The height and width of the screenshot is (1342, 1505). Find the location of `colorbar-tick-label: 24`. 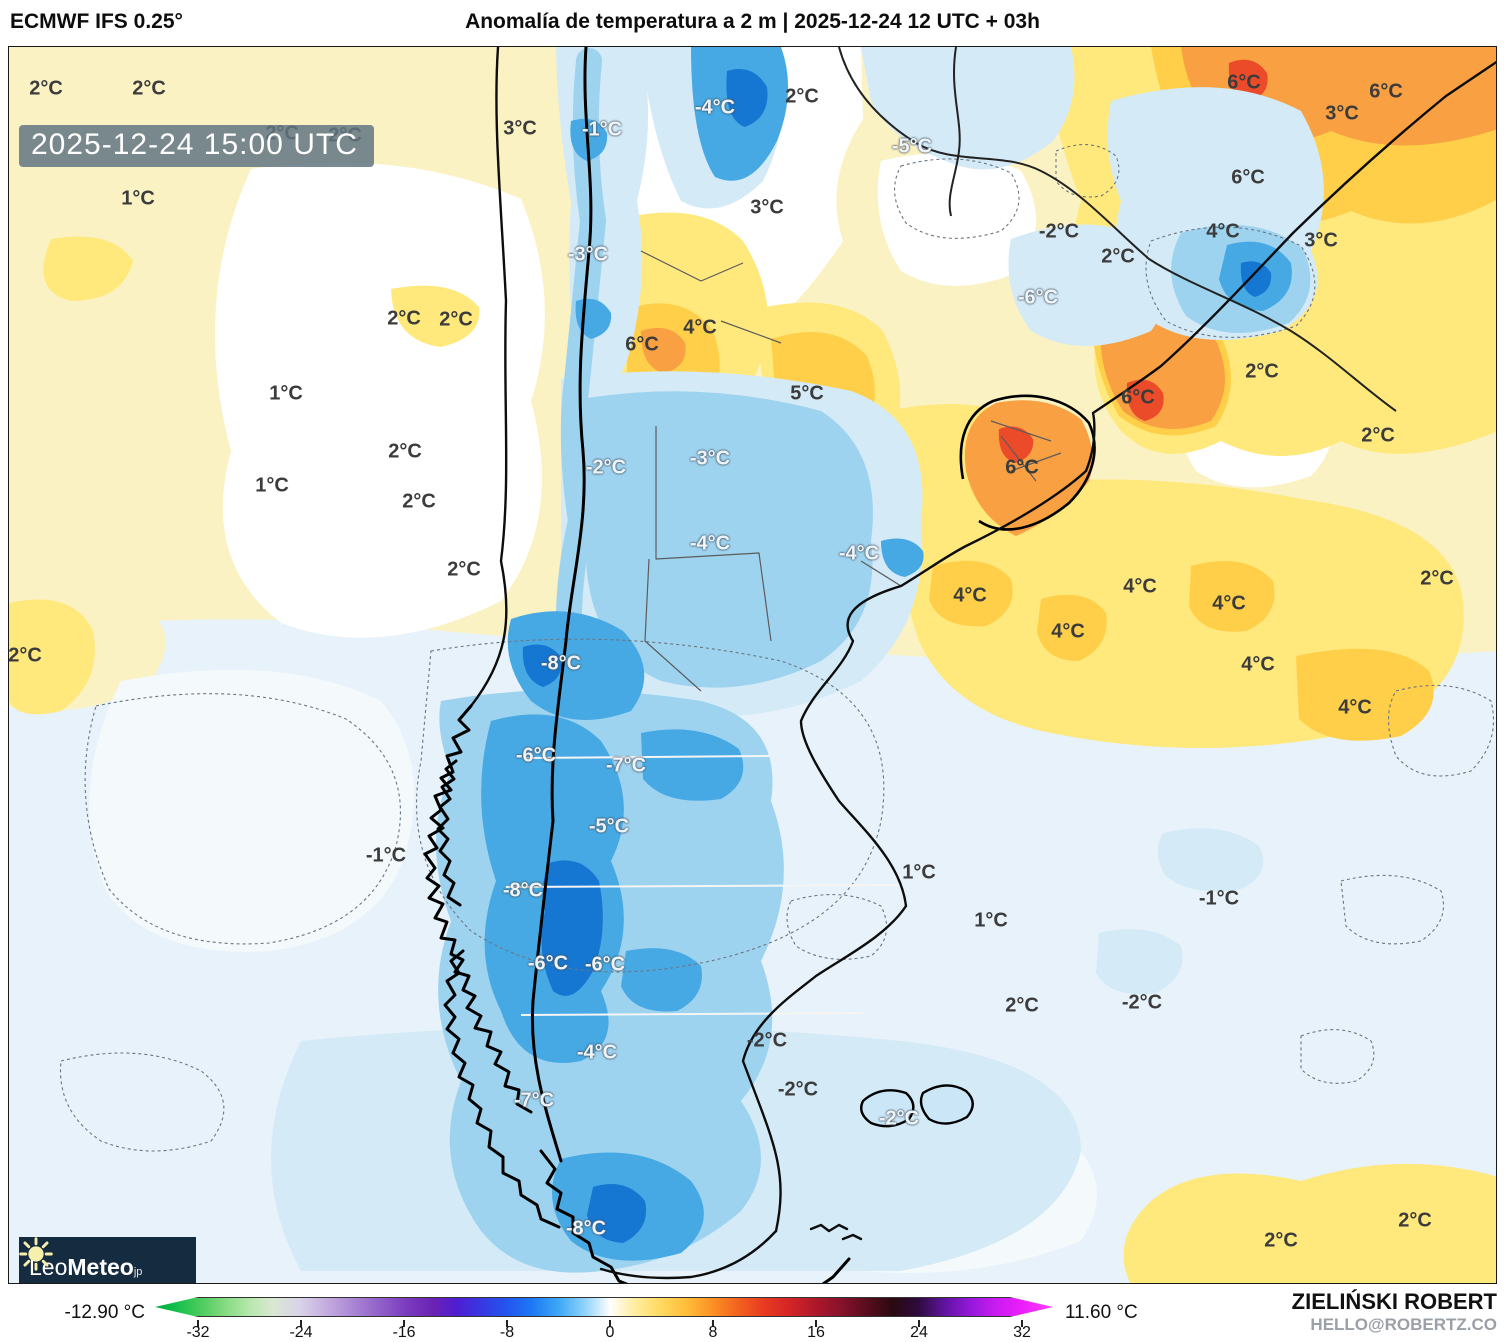

colorbar-tick-label: 24 is located at coordinates (919, 1332).